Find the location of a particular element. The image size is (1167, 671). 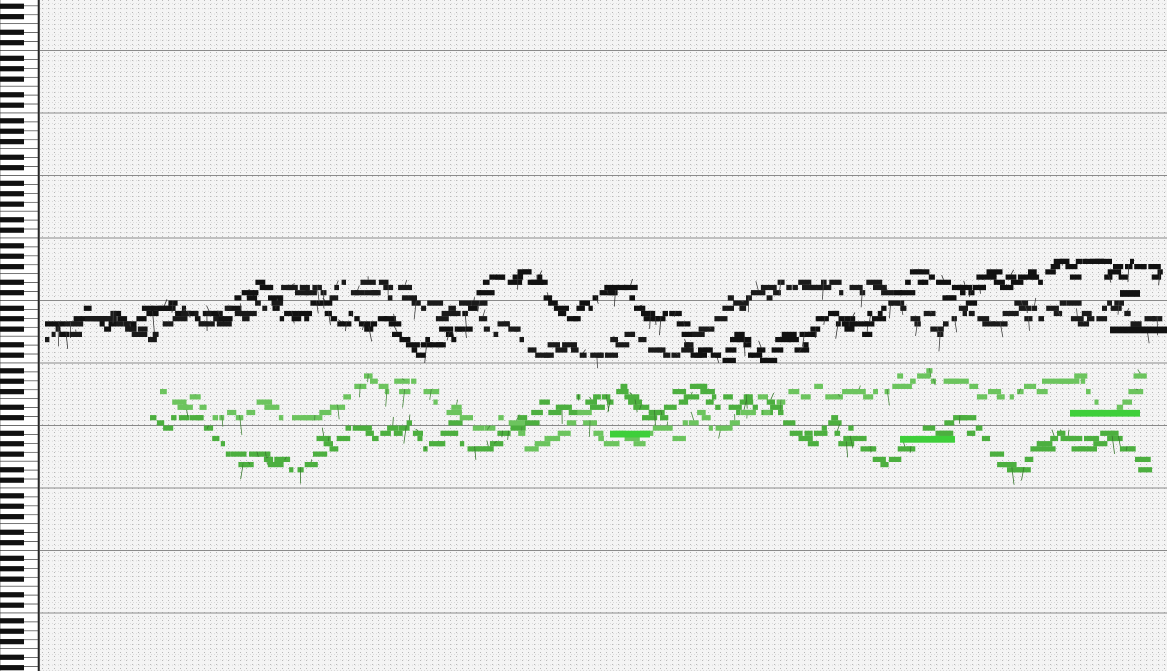

keyboard is located at coordinates (20, 335).